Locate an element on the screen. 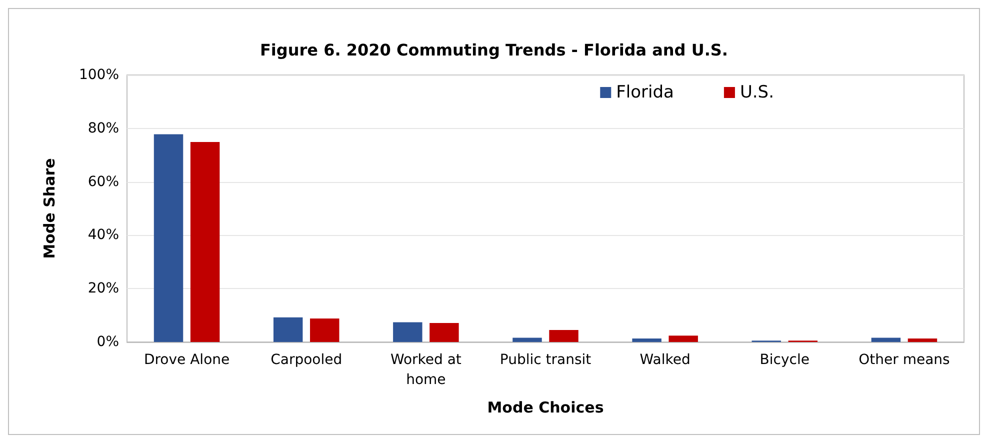  x-tick-label: Other means is located at coordinates (904, 360).